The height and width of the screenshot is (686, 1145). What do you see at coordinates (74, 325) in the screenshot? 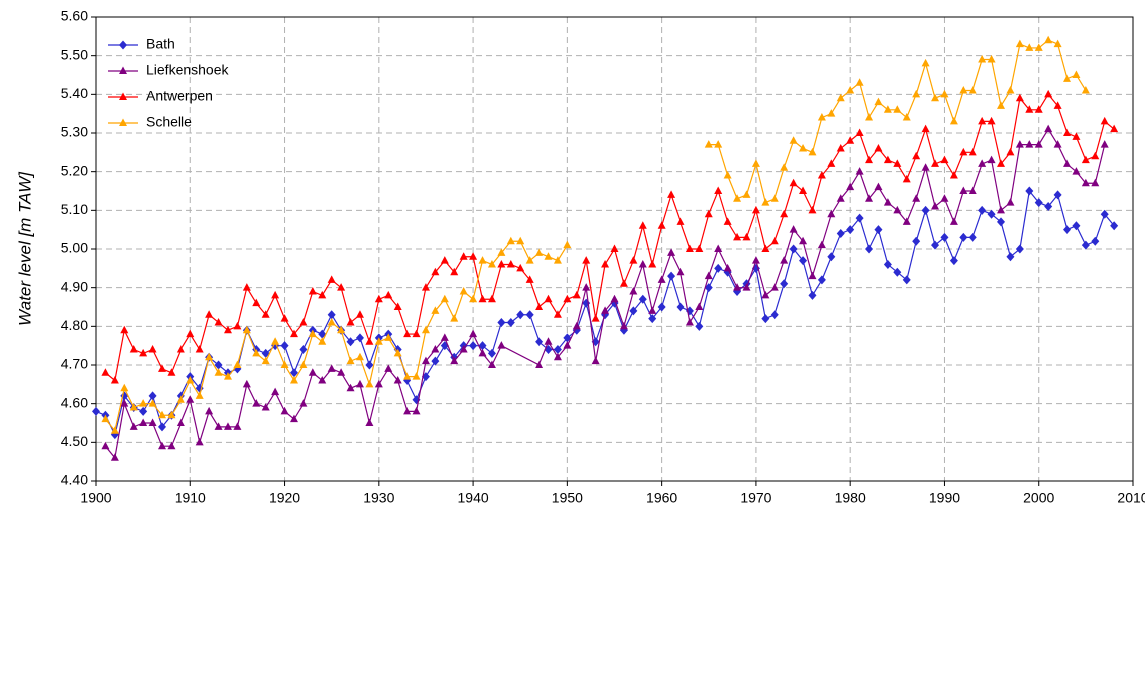
I see `y-tick-label: 4.80` at bounding box center [74, 325].